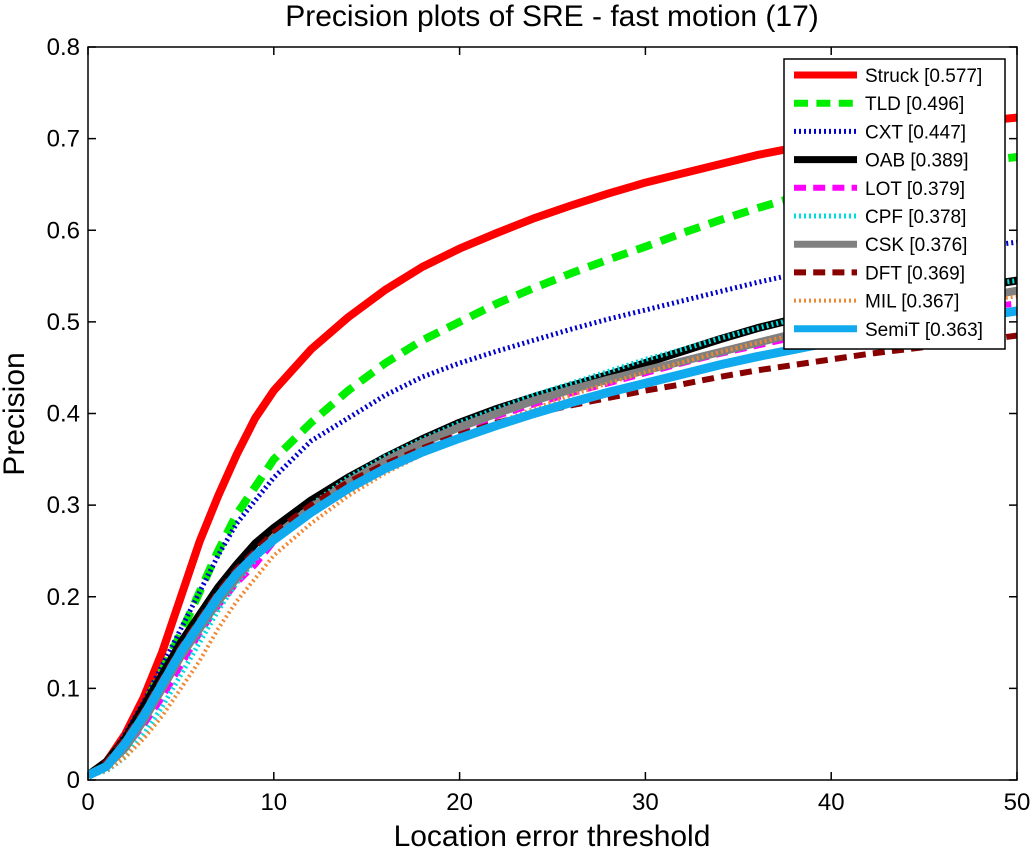 The height and width of the screenshot is (850, 1032). What do you see at coordinates (552, 835) in the screenshot?
I see `x-axis-label: Location error threshold` at bounding box center [552, 835].